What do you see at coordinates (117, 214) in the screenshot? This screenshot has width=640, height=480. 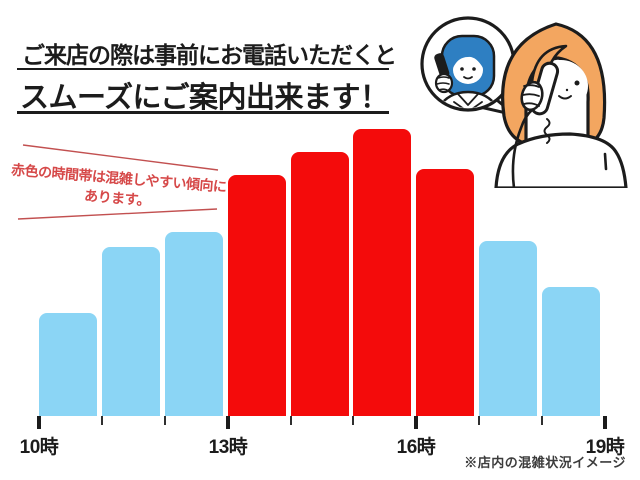 I see `annotation-rule-bottom` at bounding box center [117, 214].